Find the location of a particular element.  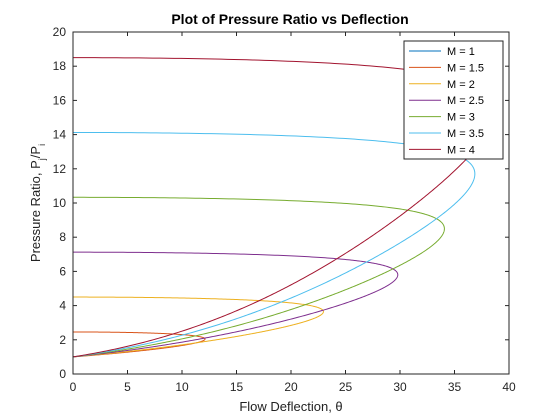

y-tick-label: 10 is located at coordinates (60, 203).